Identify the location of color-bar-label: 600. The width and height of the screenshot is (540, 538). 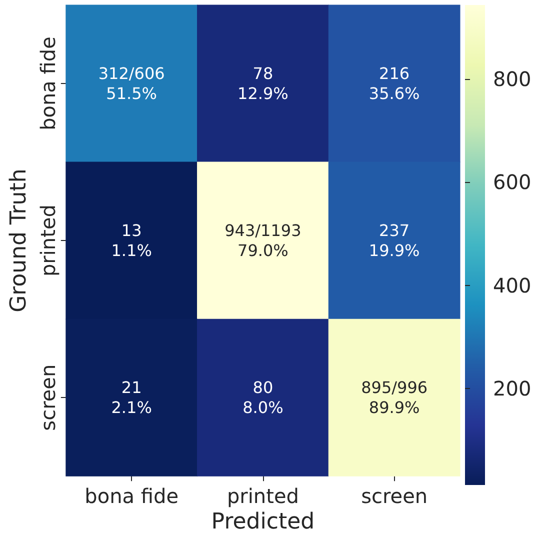
(512, 182).